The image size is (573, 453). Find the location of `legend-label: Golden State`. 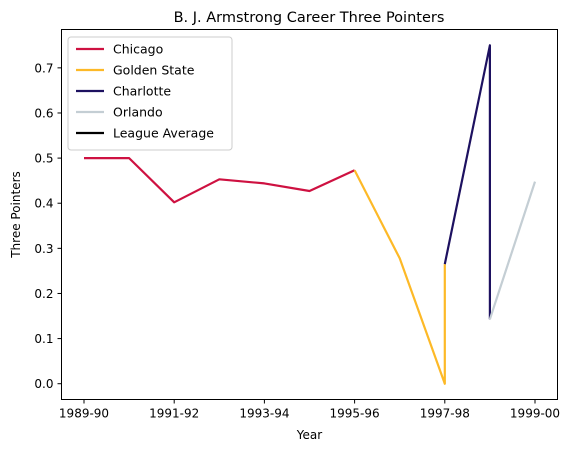

legend-label: Golden State is located at coordinates (154, 70).